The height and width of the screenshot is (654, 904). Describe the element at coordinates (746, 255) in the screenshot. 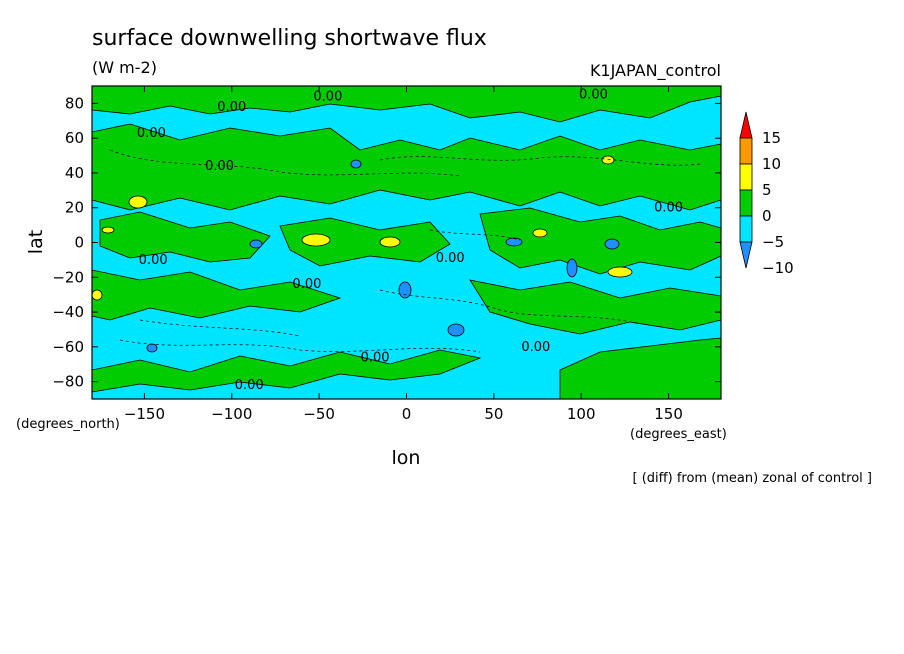

I see `colorbar-min-arrow` at that location.